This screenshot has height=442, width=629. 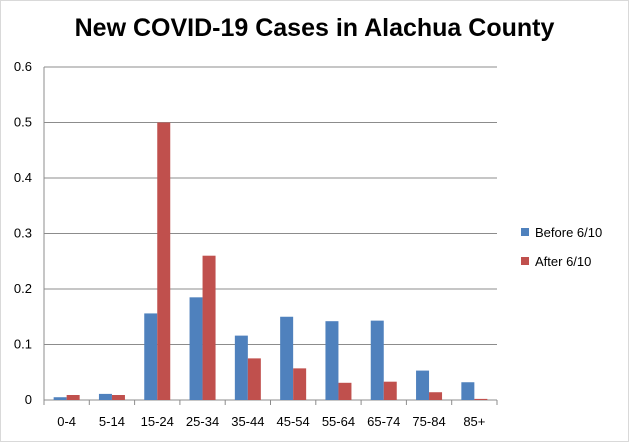 I want to click on x-tick-label: 65-74, so click(x=383, y=421).